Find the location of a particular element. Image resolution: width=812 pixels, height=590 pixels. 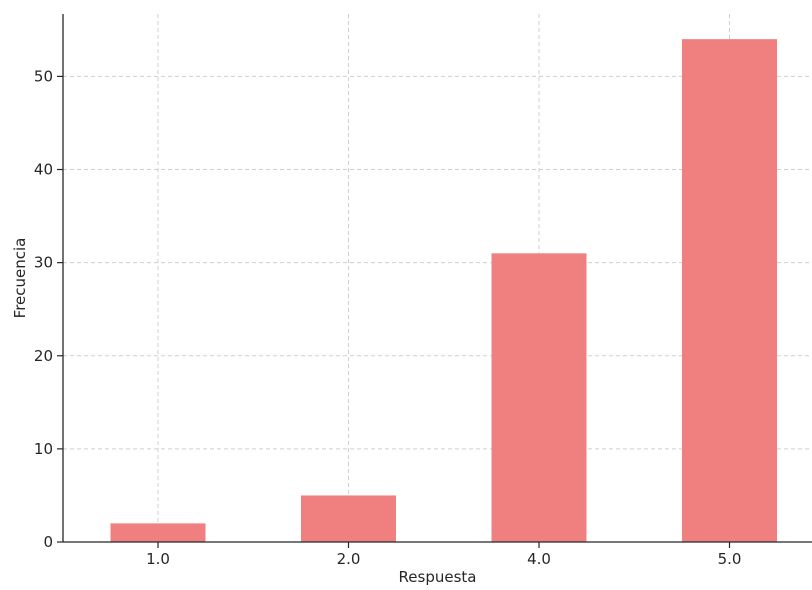

y-tick-label: 20 is located at coordinates (43, 356).